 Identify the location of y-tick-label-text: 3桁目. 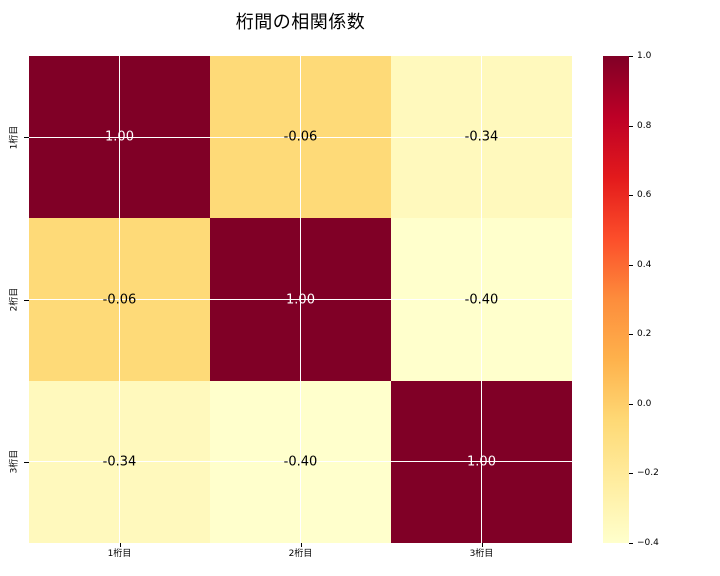
(14, 461).